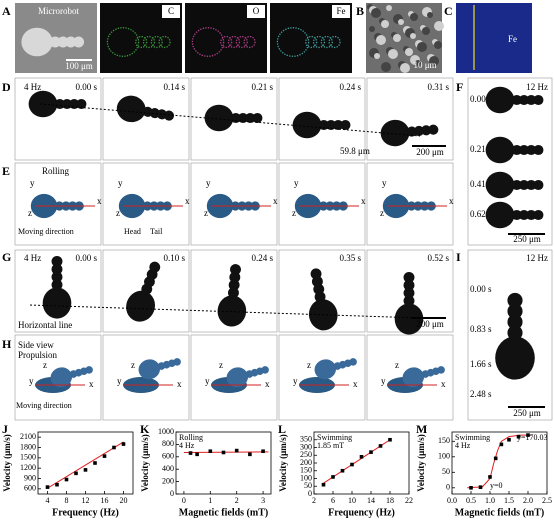  What do you see at coordinates (355, 151) in the screenshot?
I see `thickness-label: 59.8 μm` at bounding box center [355, 151].